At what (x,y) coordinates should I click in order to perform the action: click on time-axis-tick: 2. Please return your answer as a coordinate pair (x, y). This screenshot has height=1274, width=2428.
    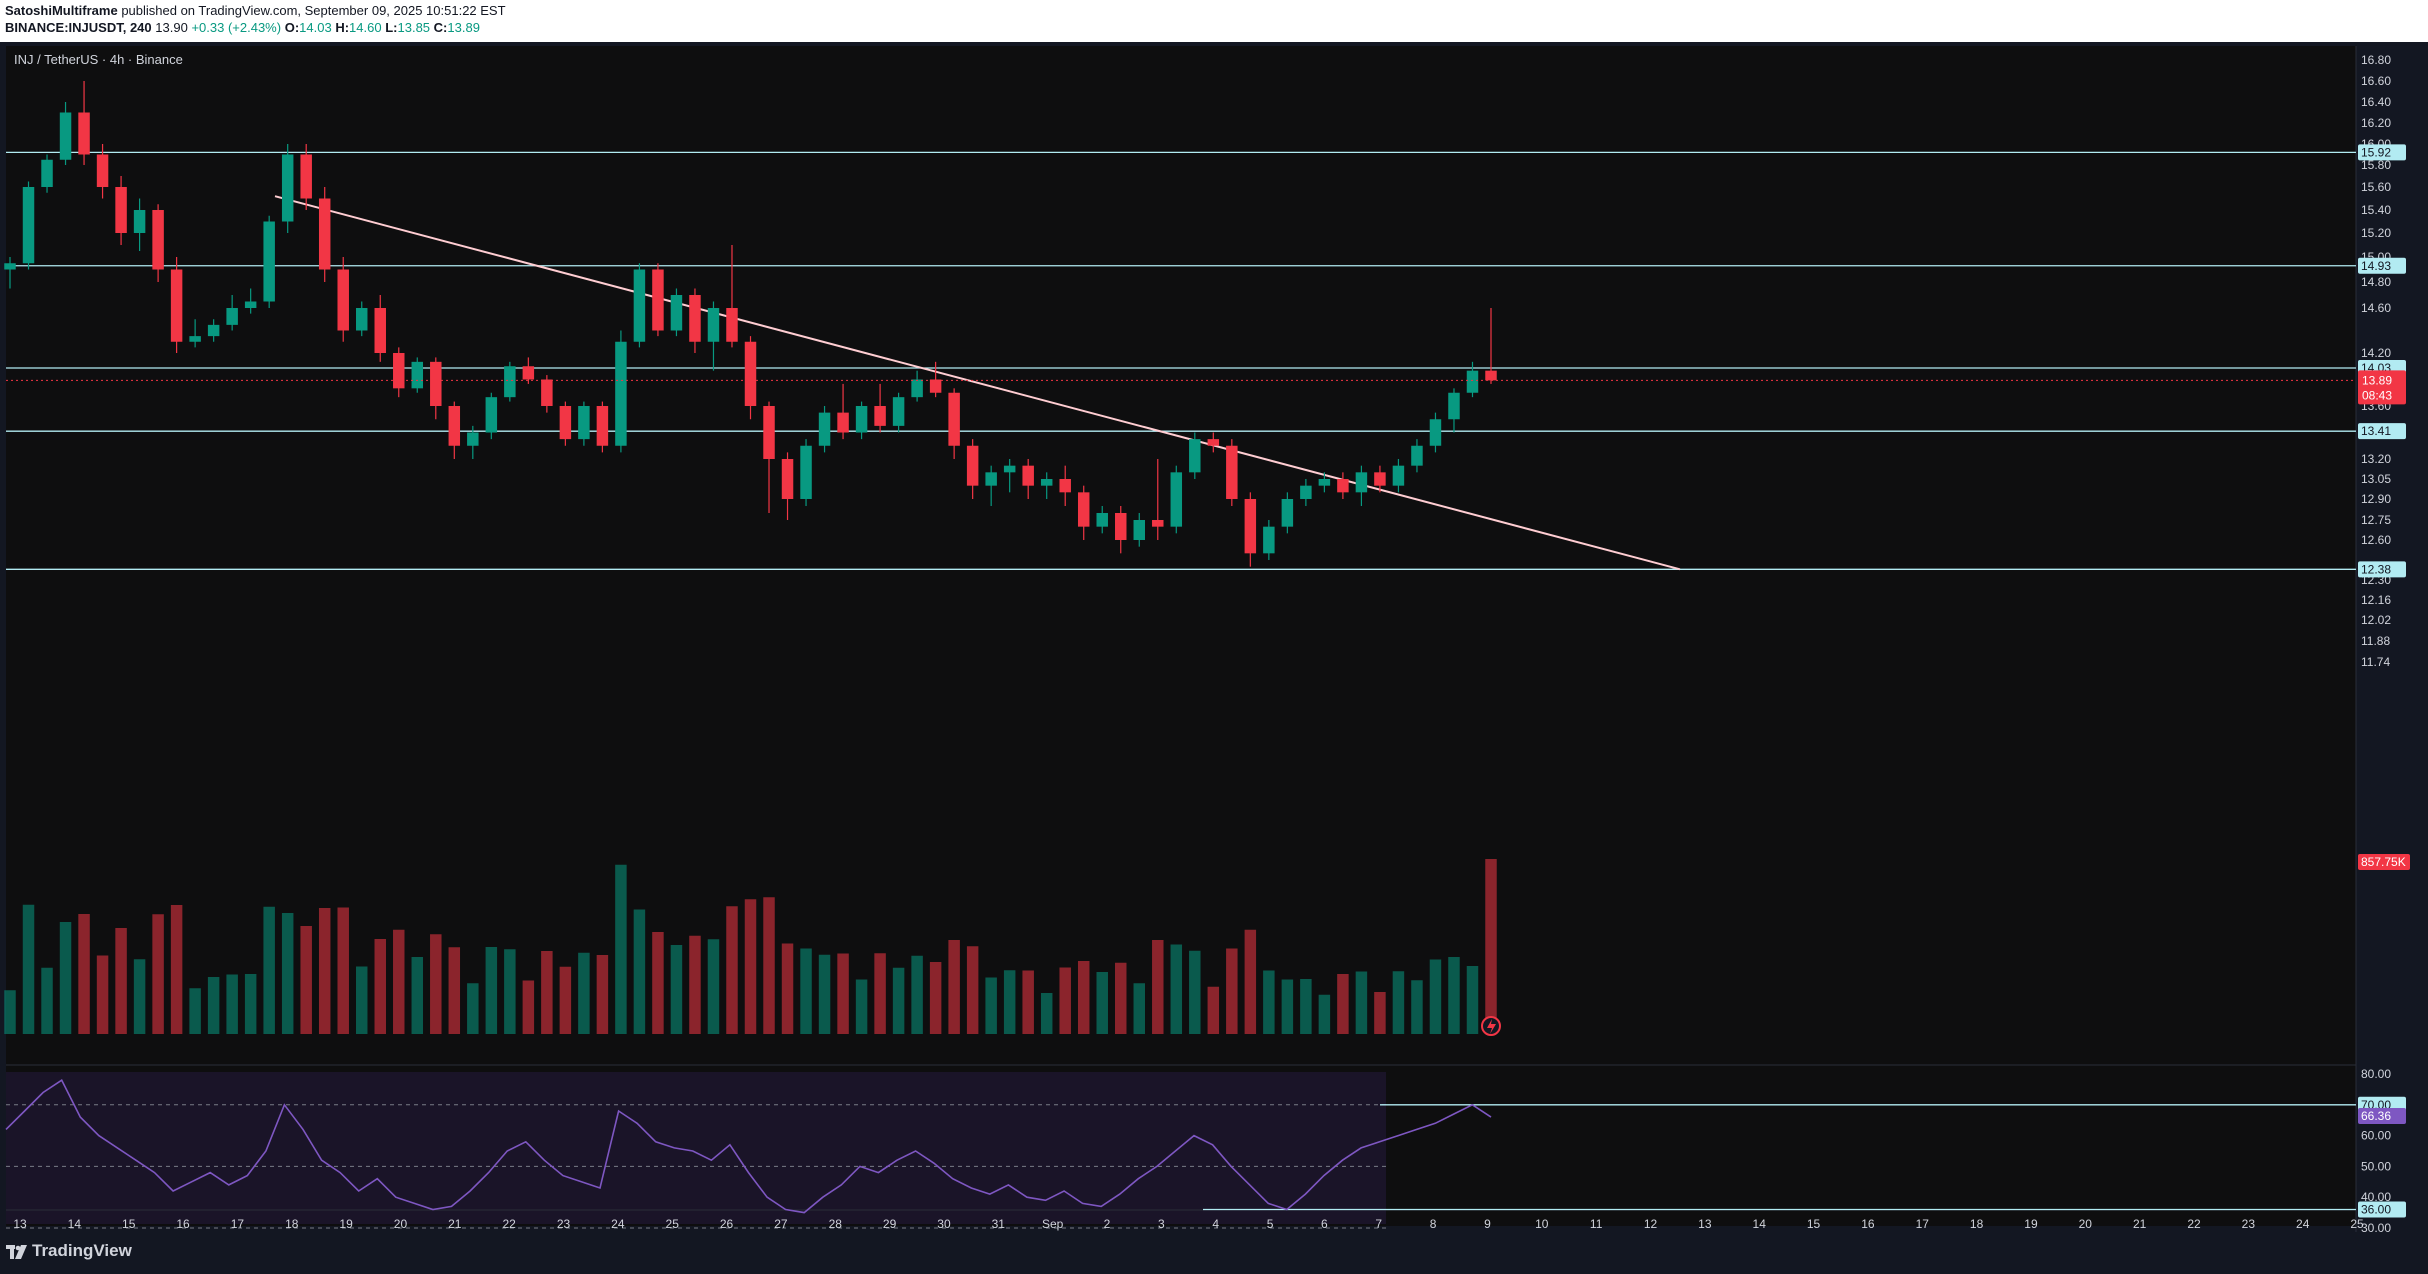
    Looking at the image, I should click on (1107, 1224).